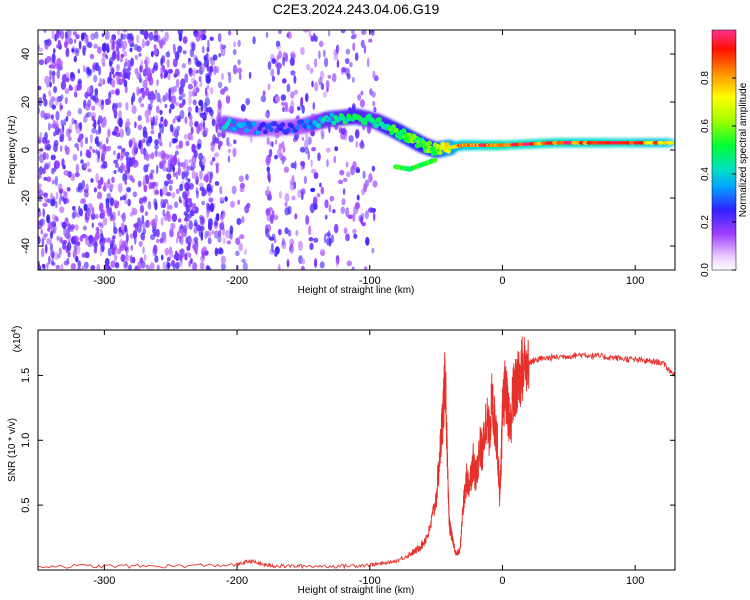  What do you see at coordinates (635, 581) in the screenshot?
I see `snr-x-tick-label: 100` at bounding box center [635, 581].